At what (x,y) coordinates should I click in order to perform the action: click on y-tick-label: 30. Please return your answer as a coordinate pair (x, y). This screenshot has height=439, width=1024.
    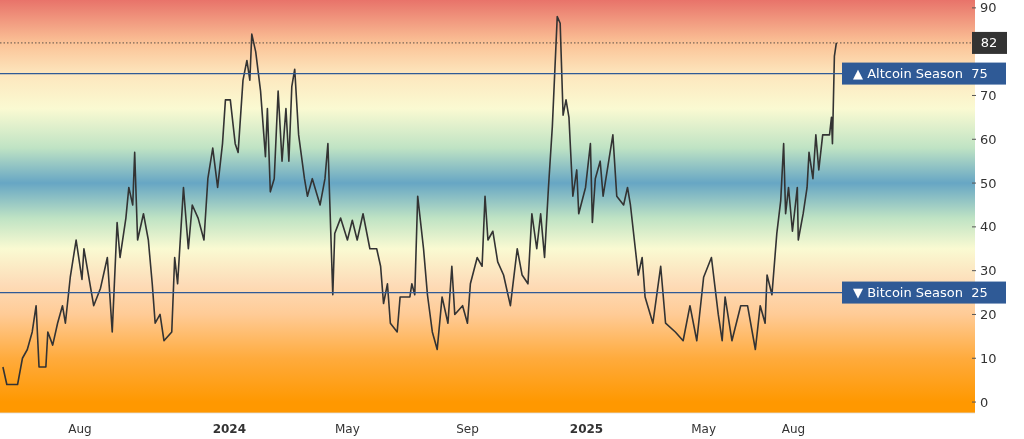
    Looking at the image, I should click on (988, 271).